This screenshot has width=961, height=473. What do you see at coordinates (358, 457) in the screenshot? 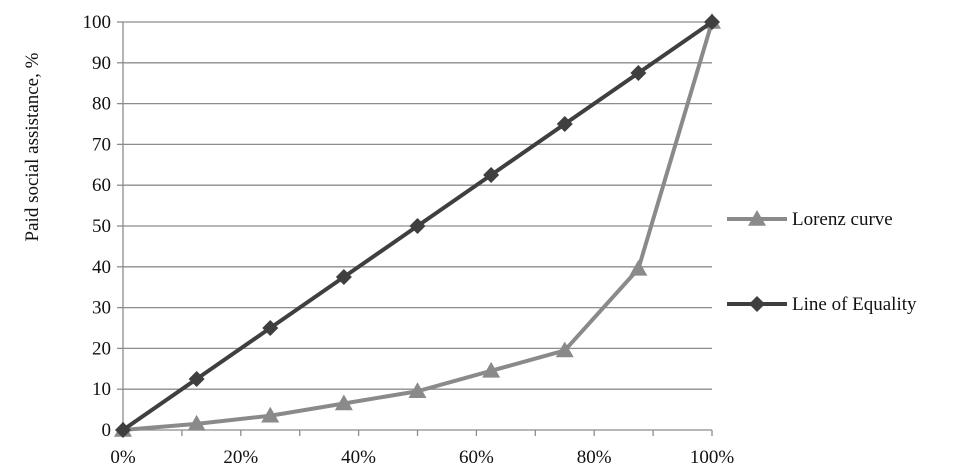
I see `x-tick-label: 40%` at bounding box center [358, 457].